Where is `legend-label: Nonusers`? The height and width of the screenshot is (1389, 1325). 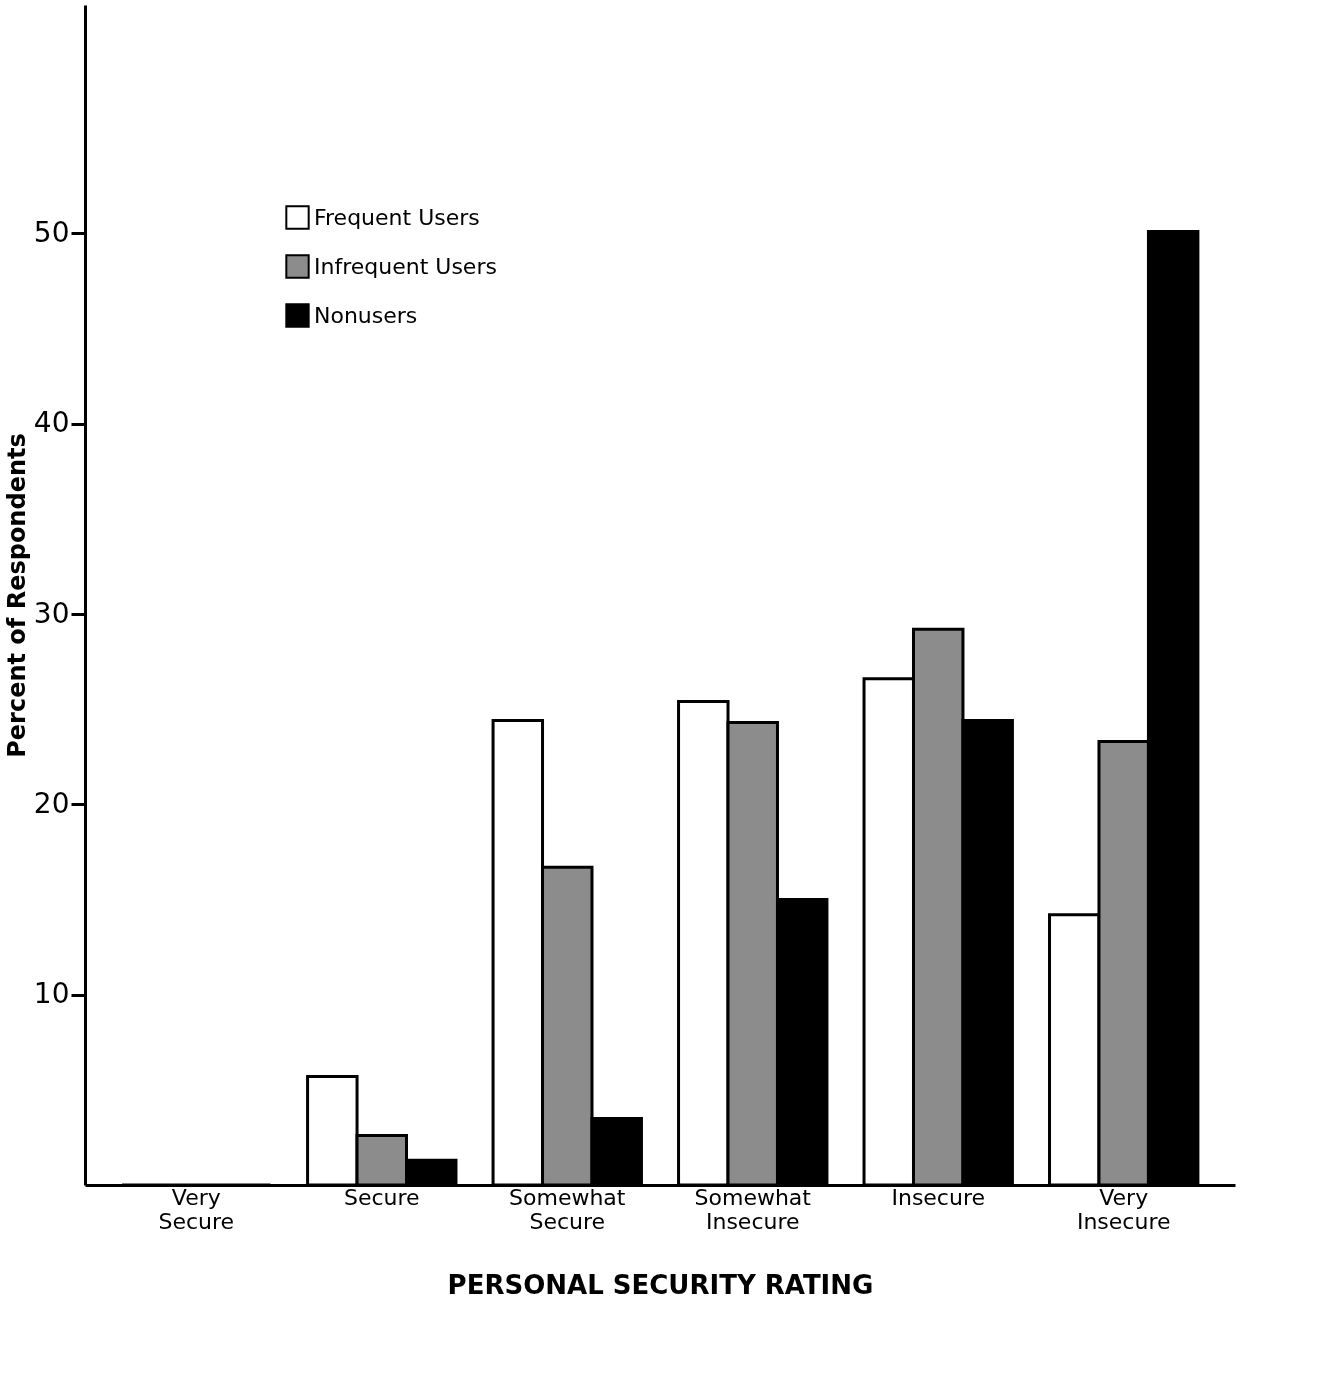 legend-label: Nonusers is located at coordinates (366, 315).